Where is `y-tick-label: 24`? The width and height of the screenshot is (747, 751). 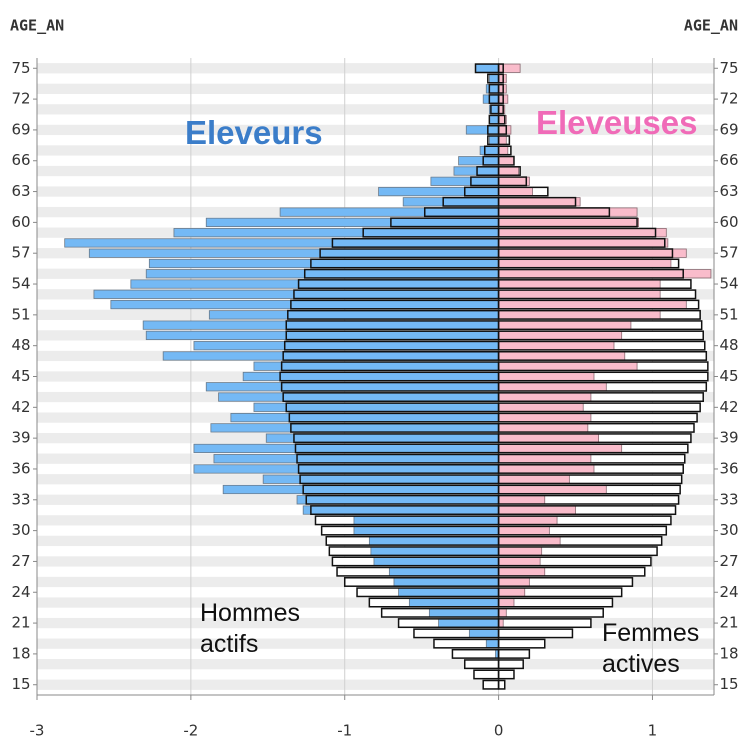 y-tick-label: 24 is located at coordinates (20, 592).